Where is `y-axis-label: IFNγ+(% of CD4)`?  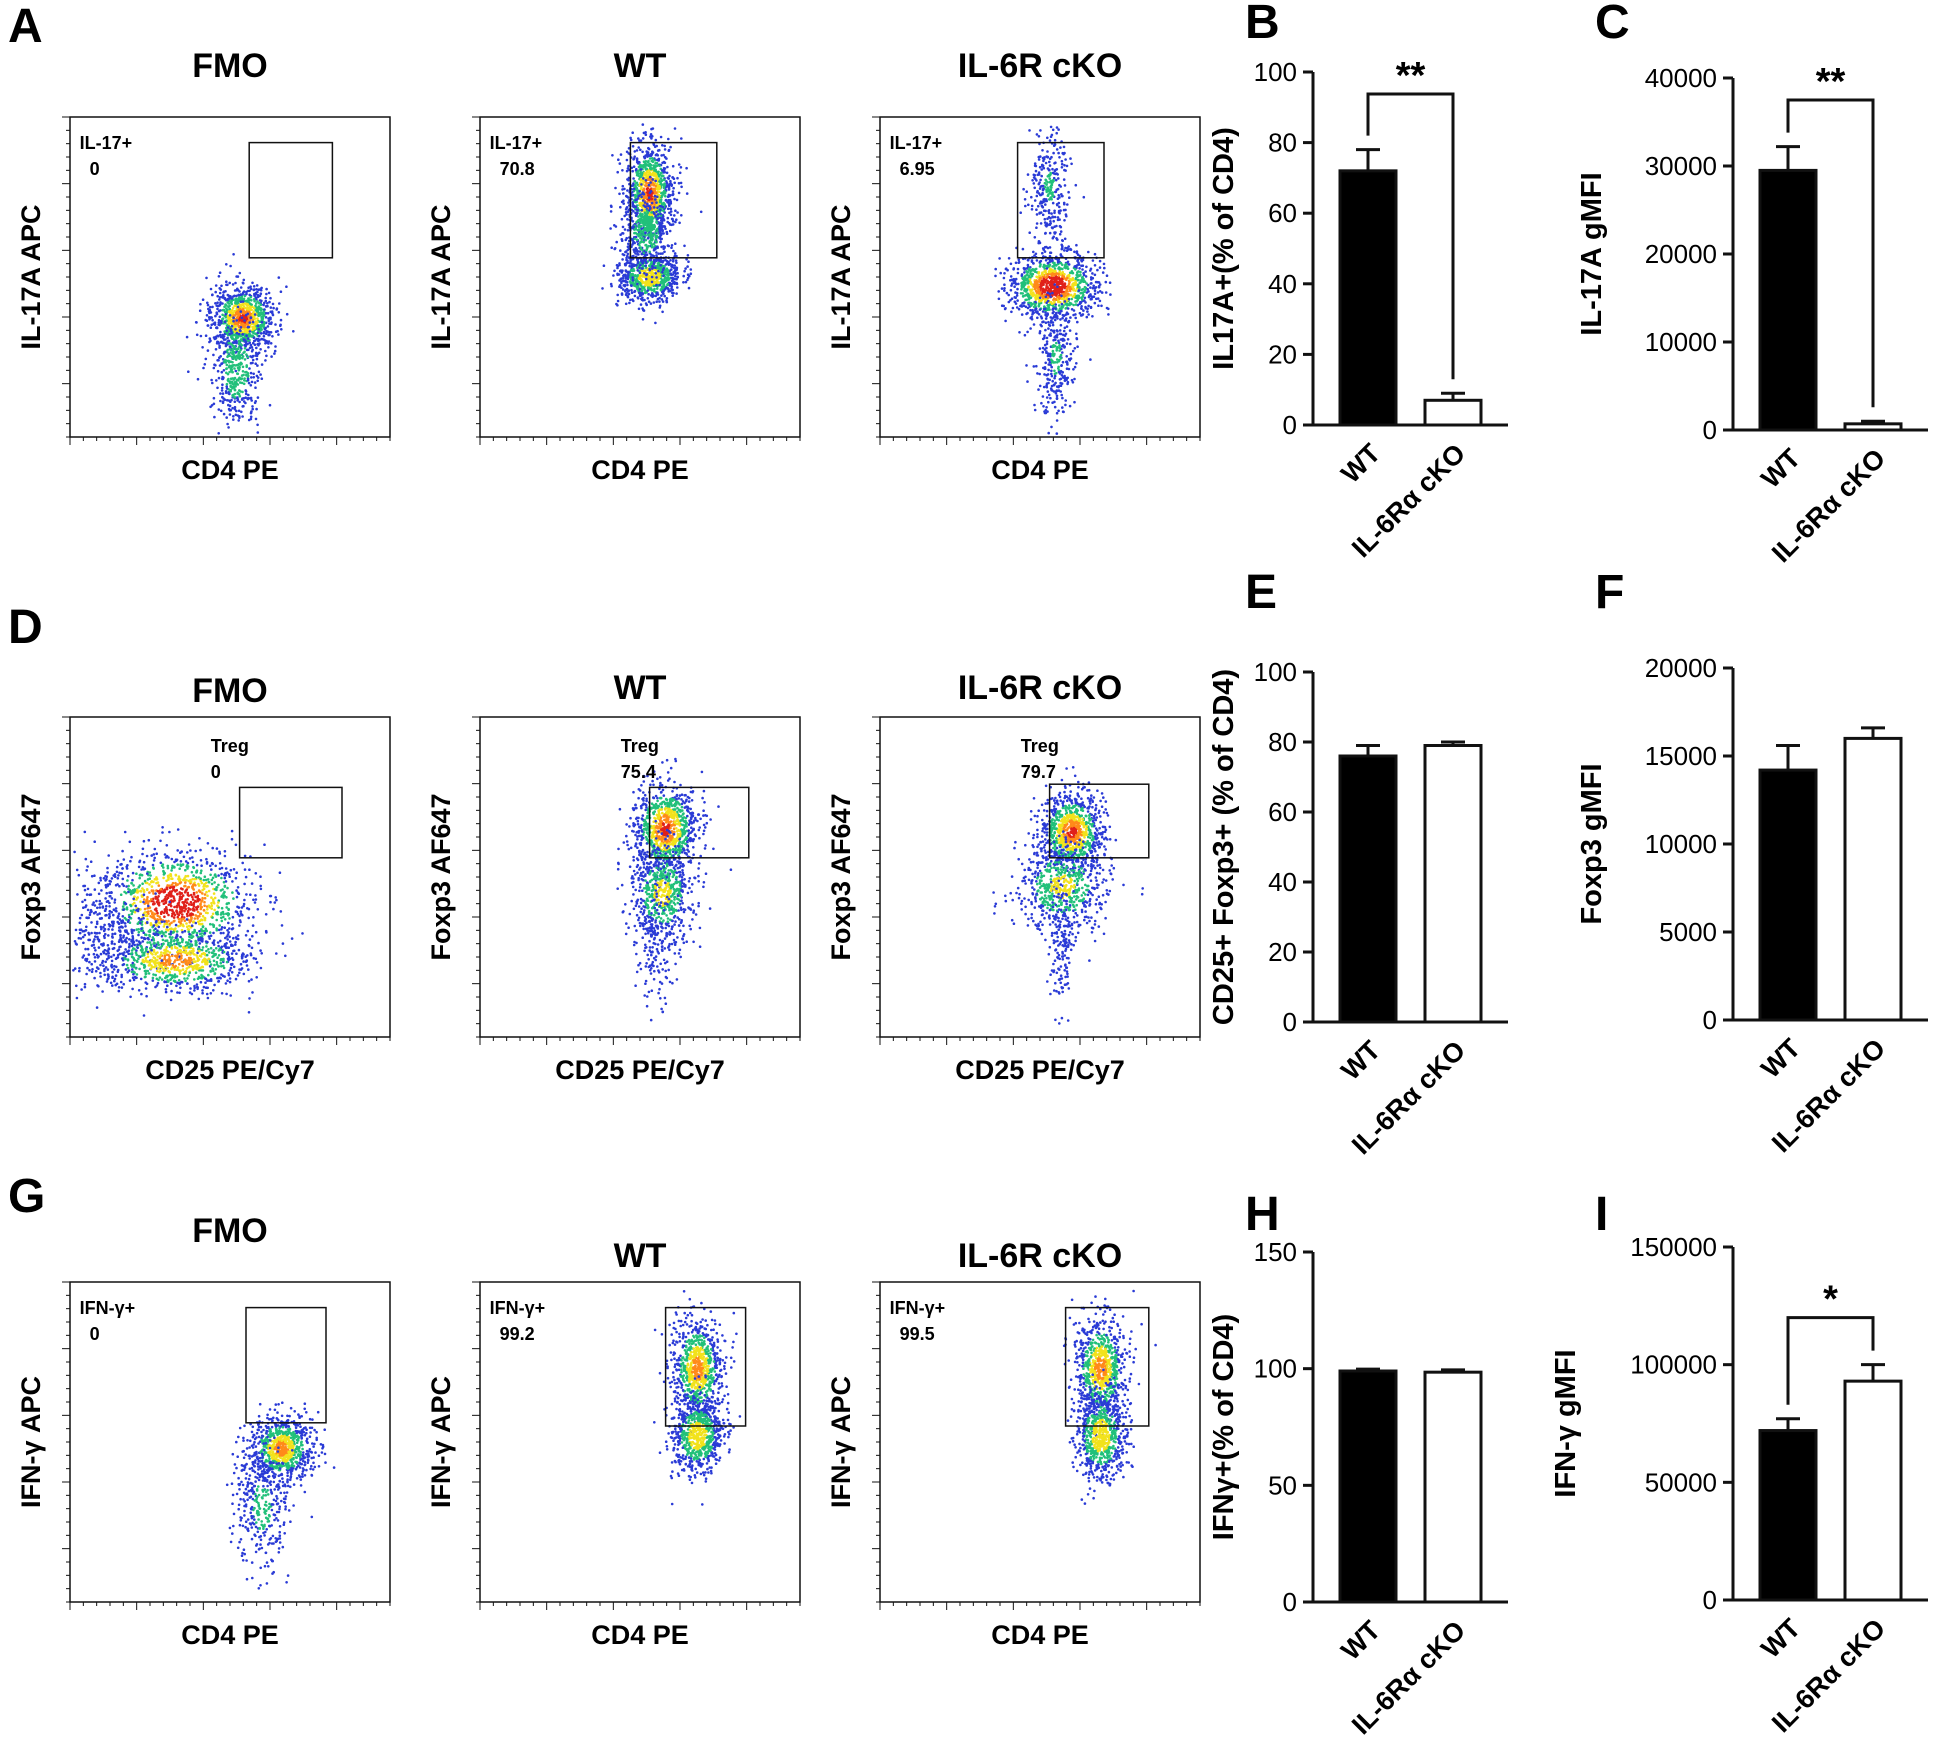 y-axis-label: IFNγ+(% of CD4) is located at coordinates (1224, 1427).